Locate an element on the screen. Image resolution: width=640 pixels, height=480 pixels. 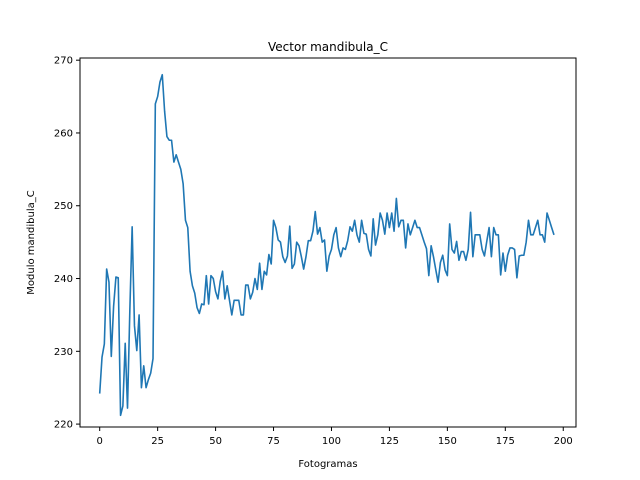
y-tick-label: 220 is located at coordinates (63, 425).